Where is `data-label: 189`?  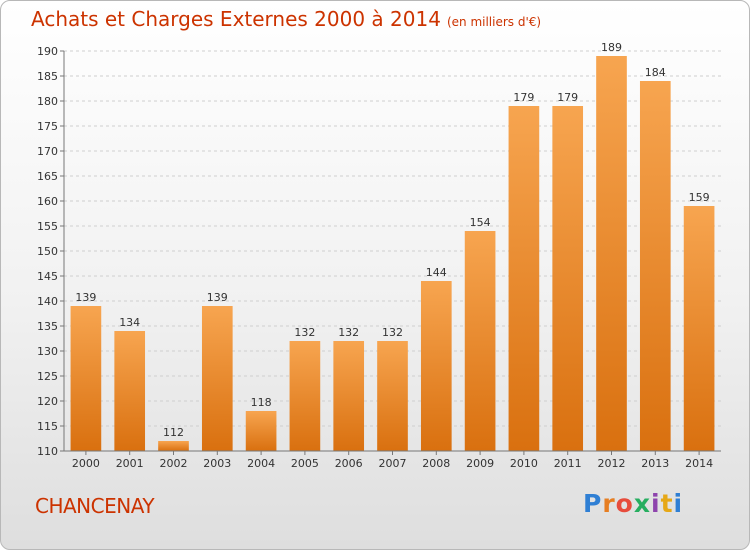 data-label: 189 is located at coordinates (611, 47).